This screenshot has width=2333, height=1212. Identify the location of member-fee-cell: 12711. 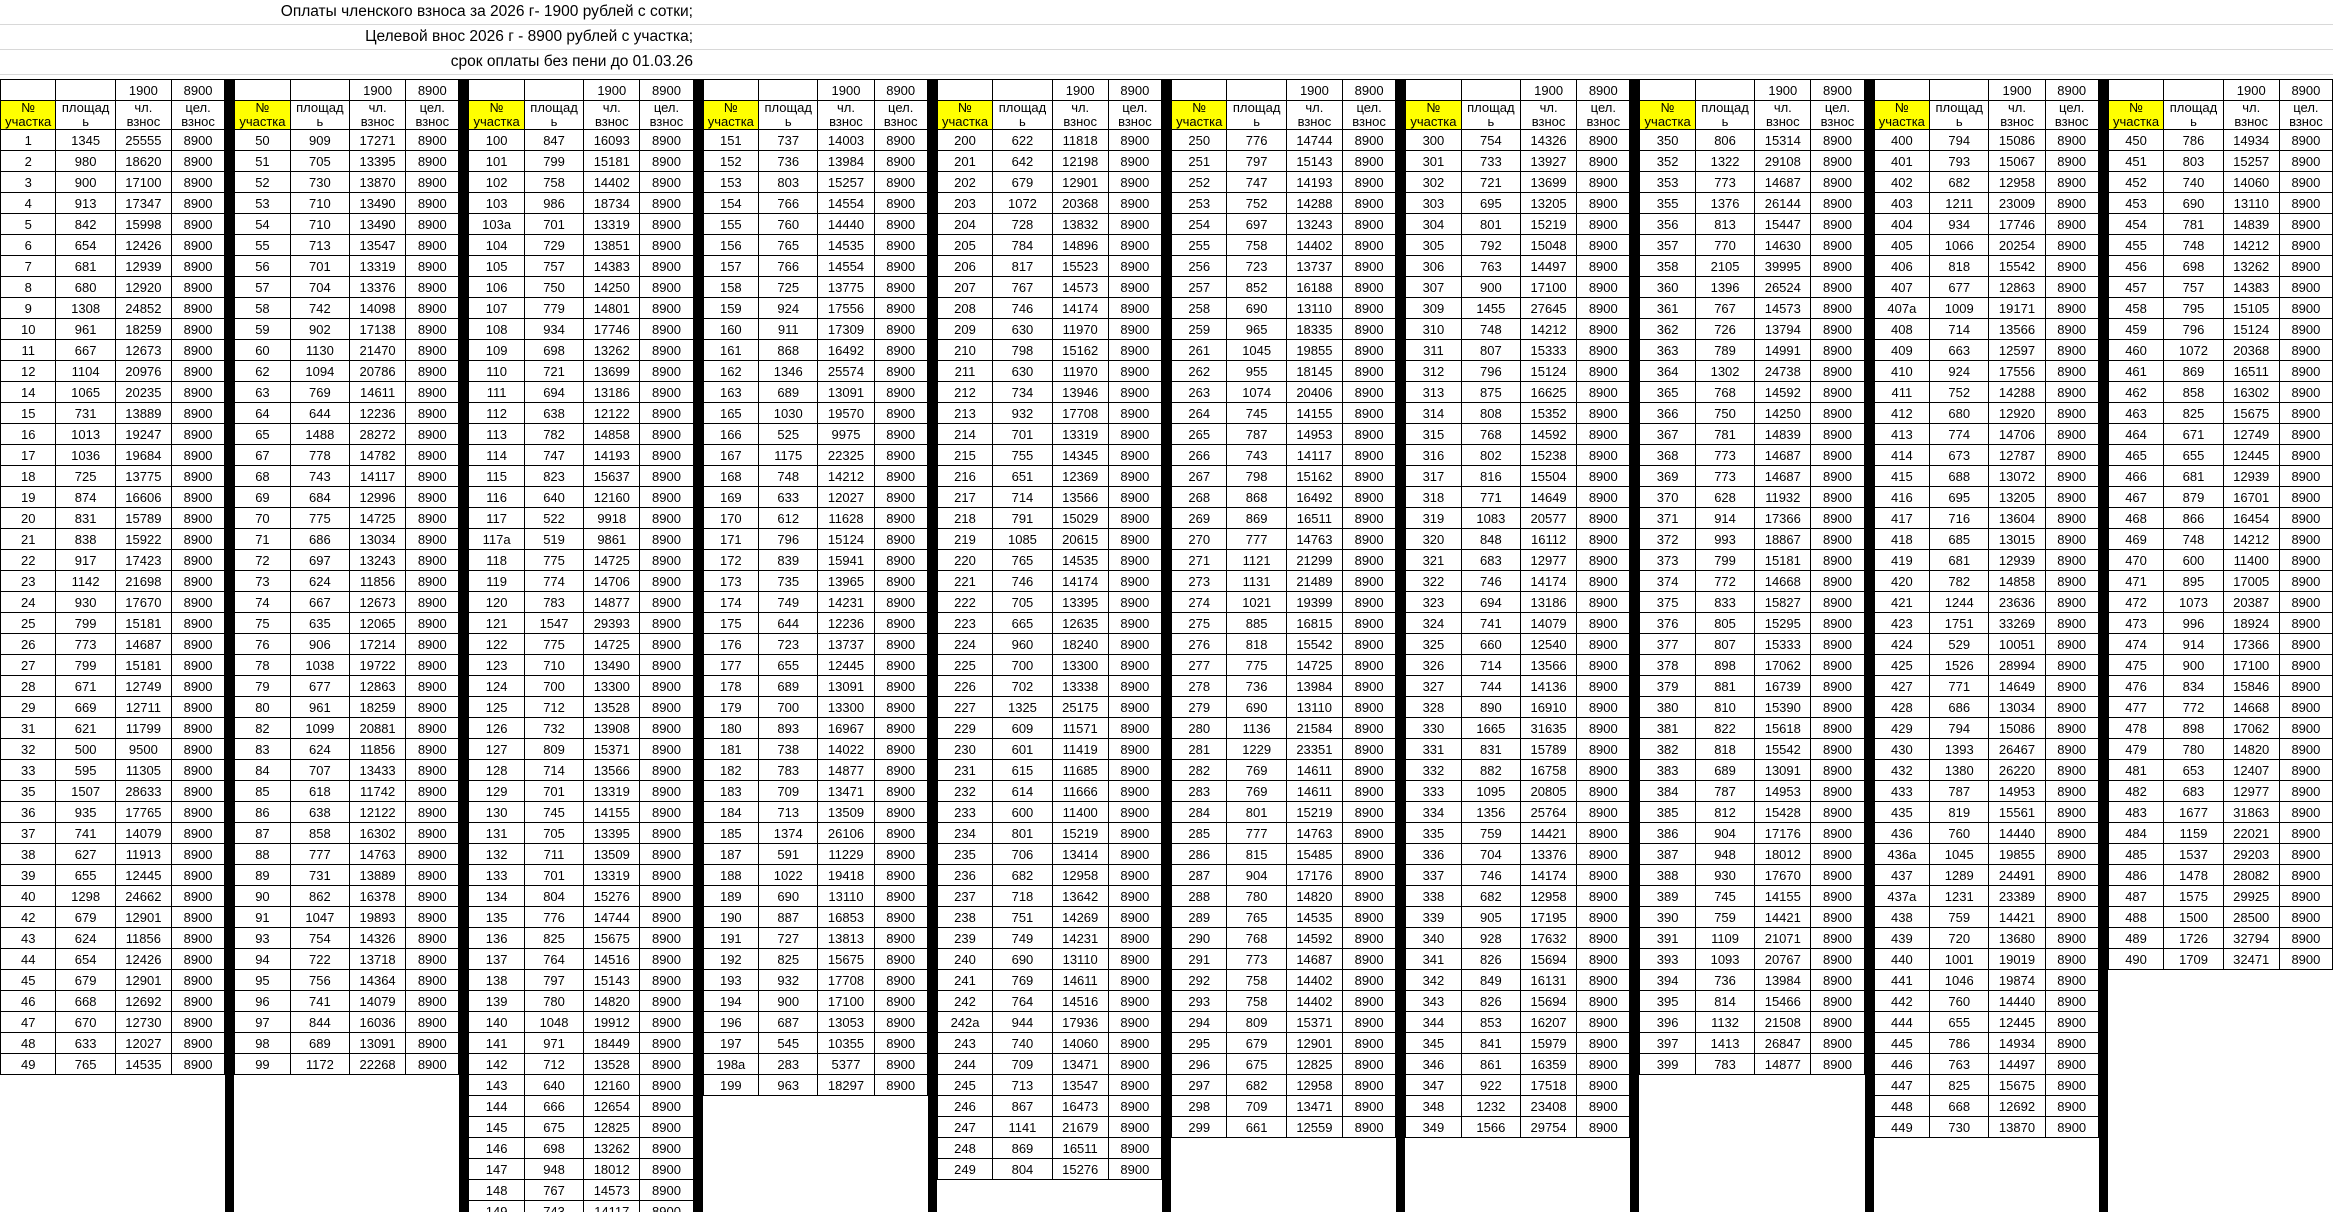
(143, 707).